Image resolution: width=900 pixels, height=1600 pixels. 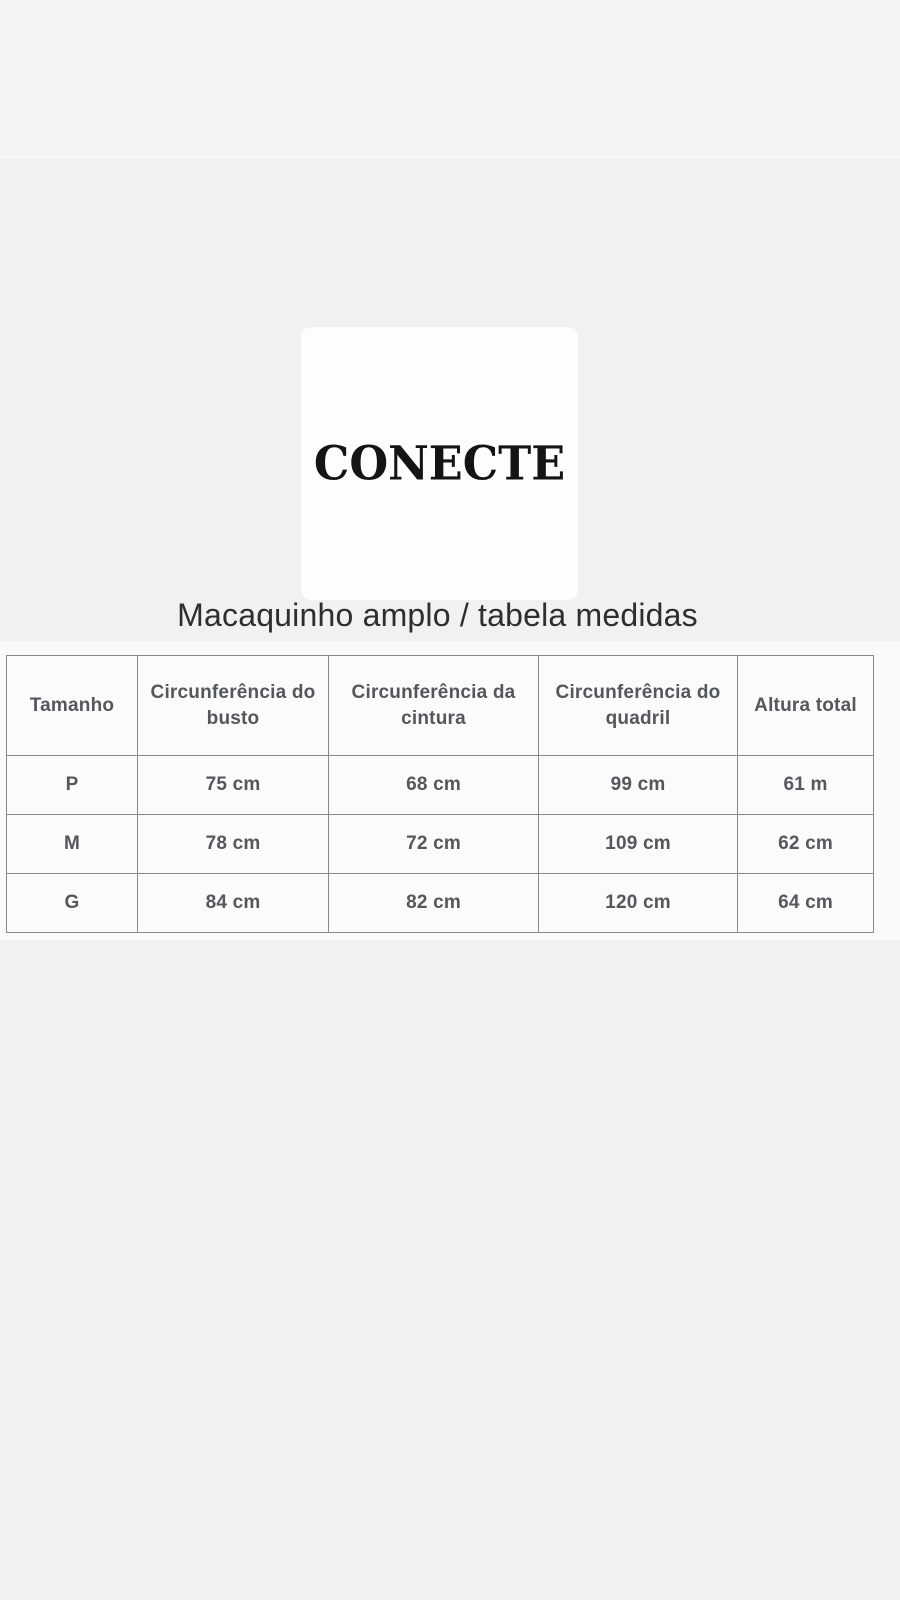 I want to click on column-header-height: Altura total, so click(x=805, y=705).